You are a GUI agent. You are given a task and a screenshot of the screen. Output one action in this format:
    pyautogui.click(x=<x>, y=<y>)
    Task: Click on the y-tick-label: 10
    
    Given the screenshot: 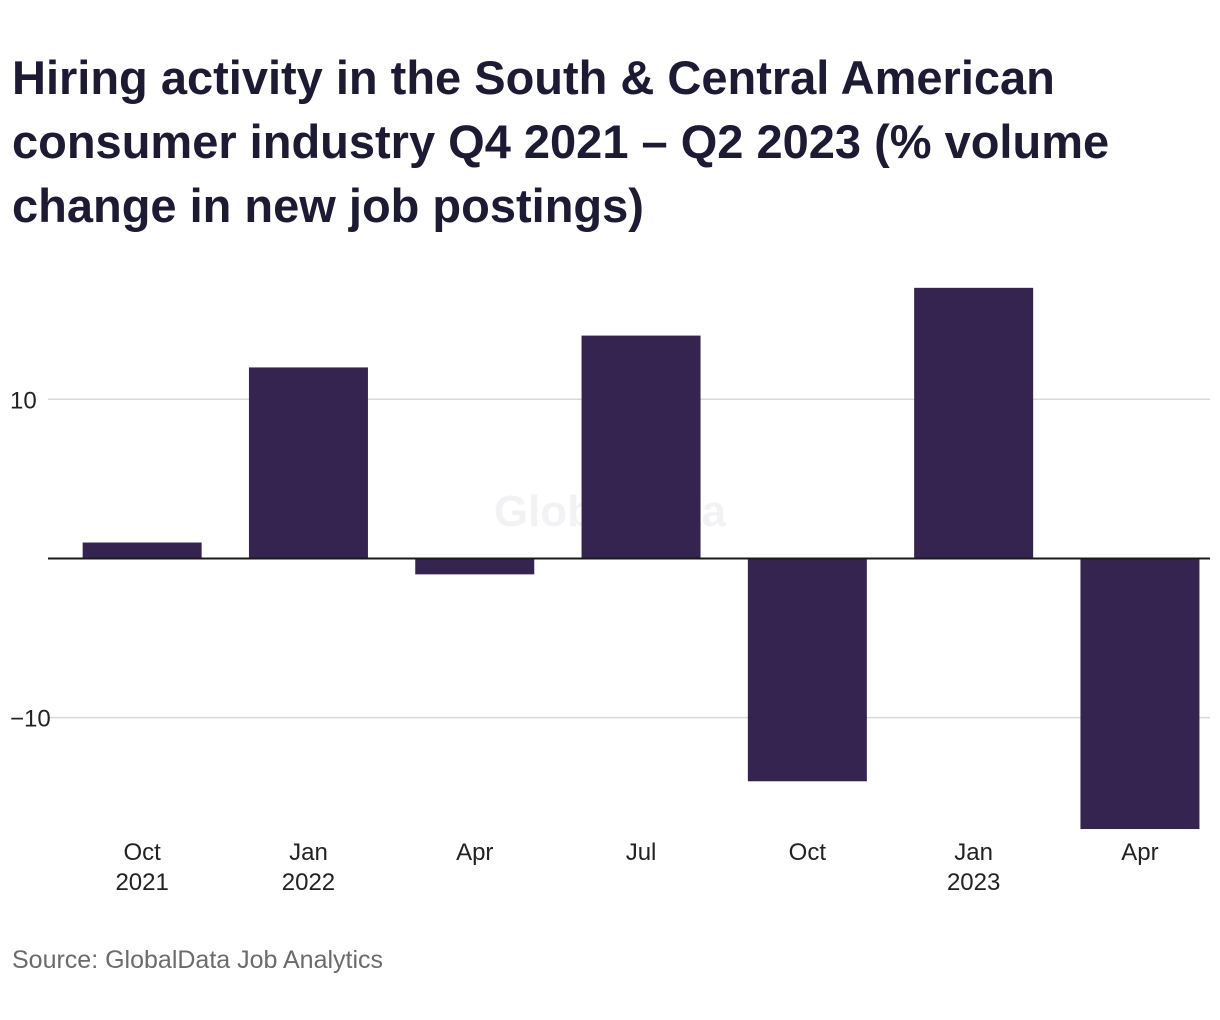 What is the action you would take?
    pyautogui.click(x=23, y=400)
    